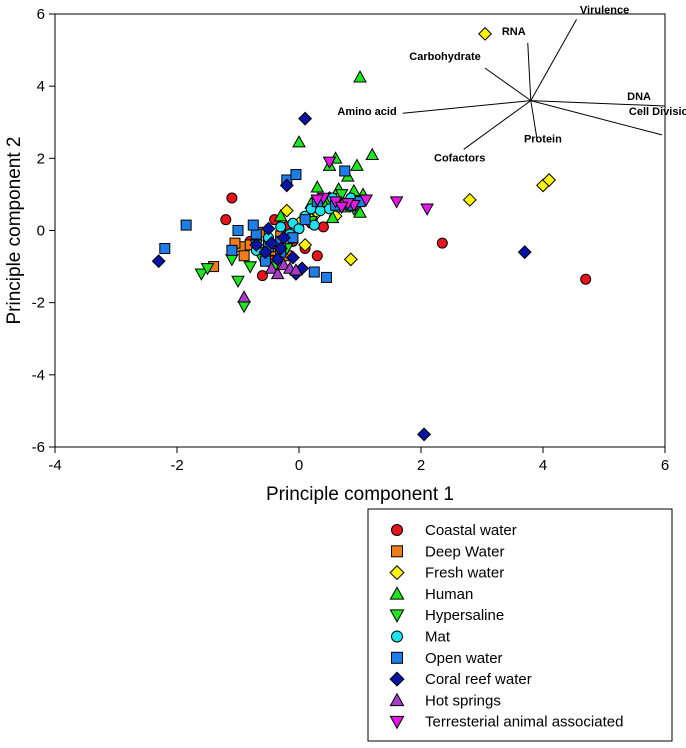  What do you see at coordinates (397, 593) in the screenshot?
I see `legend-marker-human` at bounding box center [397, 593].